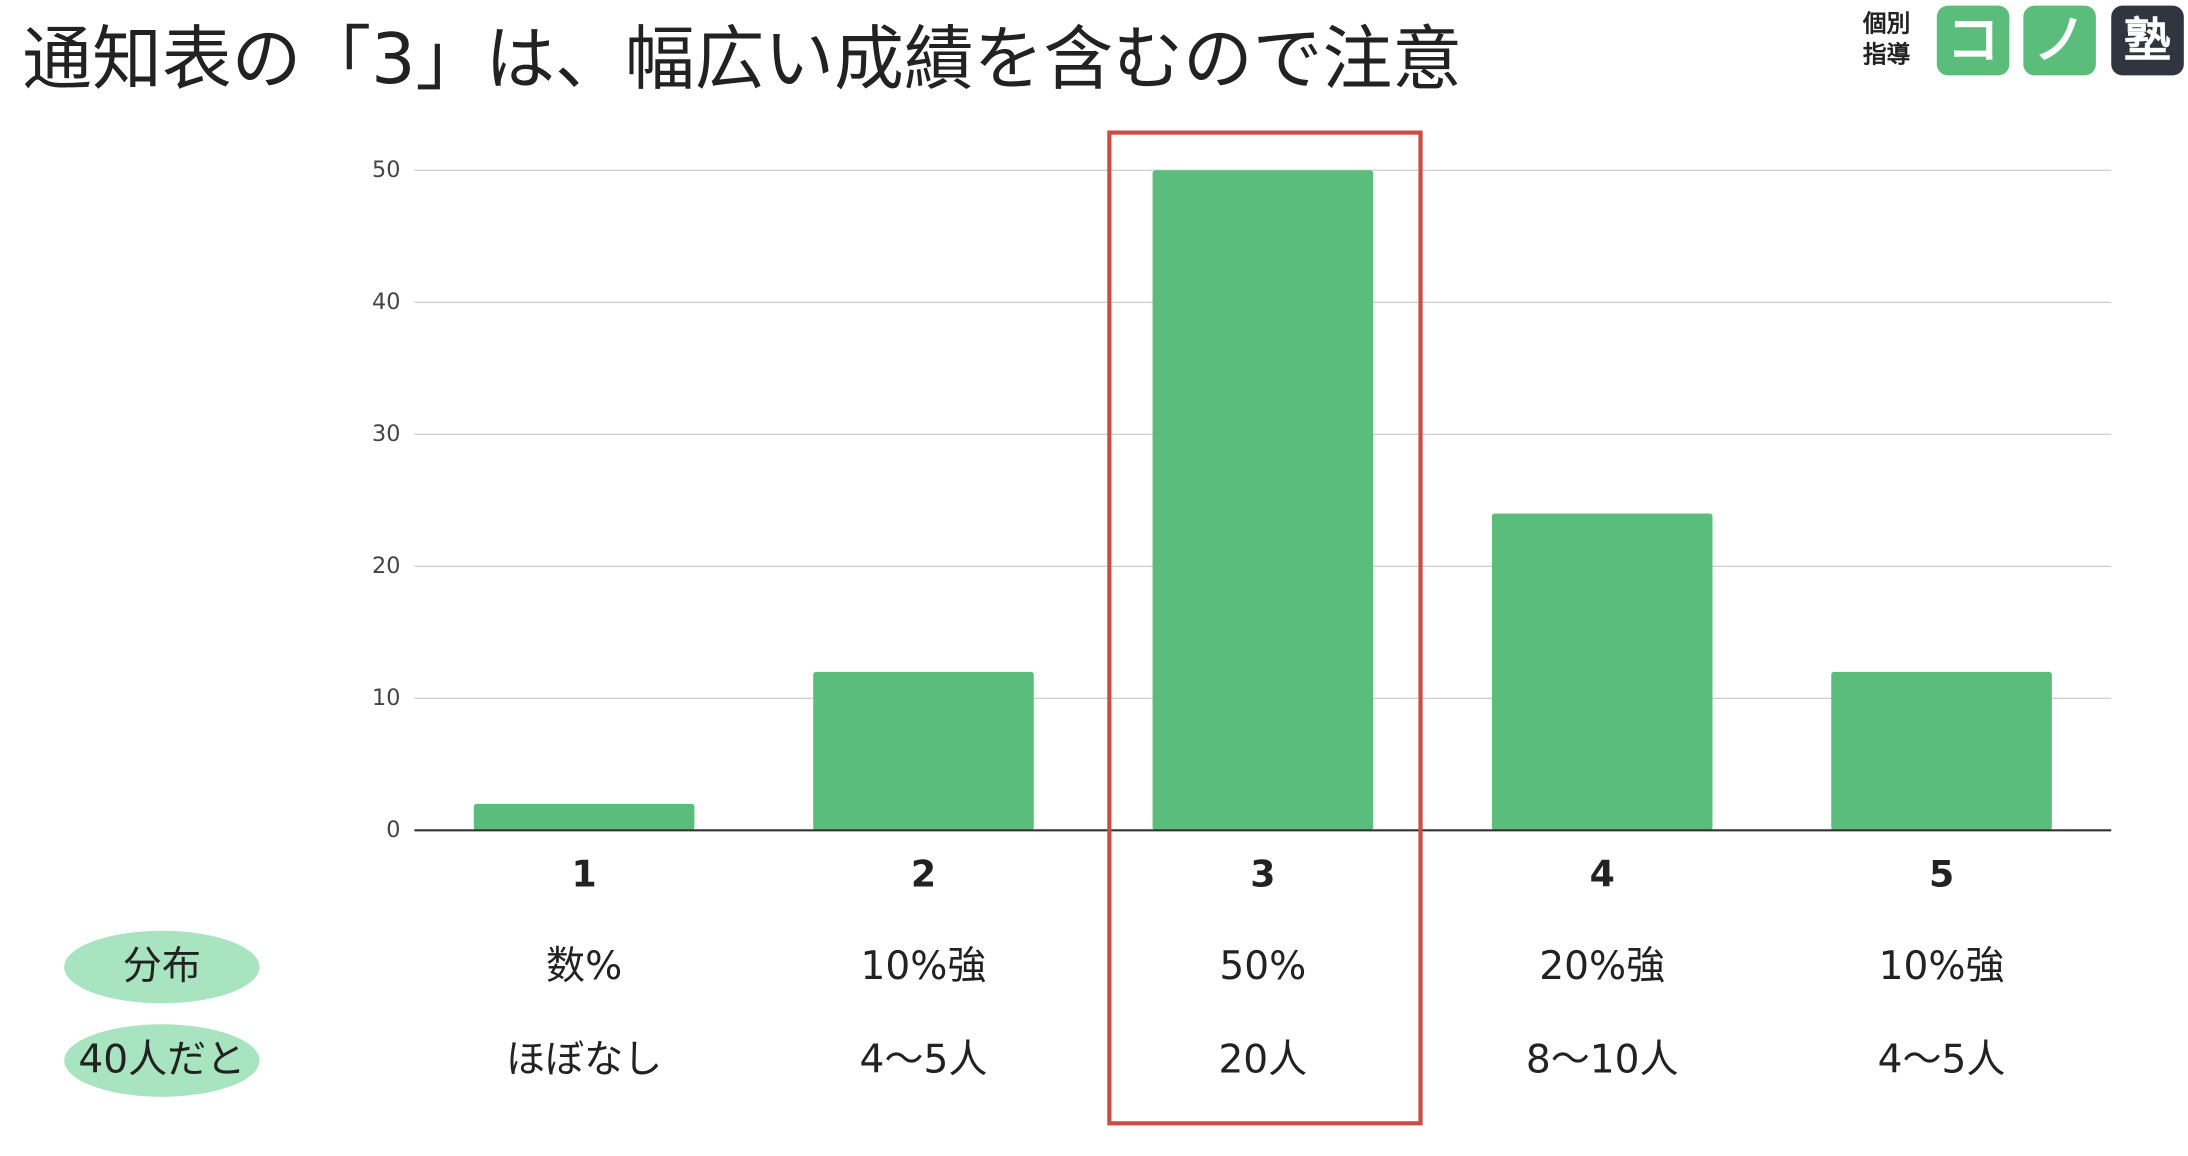 The image size is (2188, 1156). Describe the element at coordinates (923, 873) in the screenshot. I see `x-tick-label: 2` at that location.